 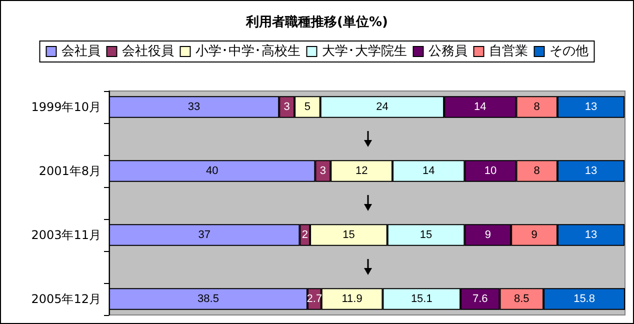 What do you see at coordinates (194, 107) in the screenshot?
I see `data-label: 33` at bounding box center [194, 107].